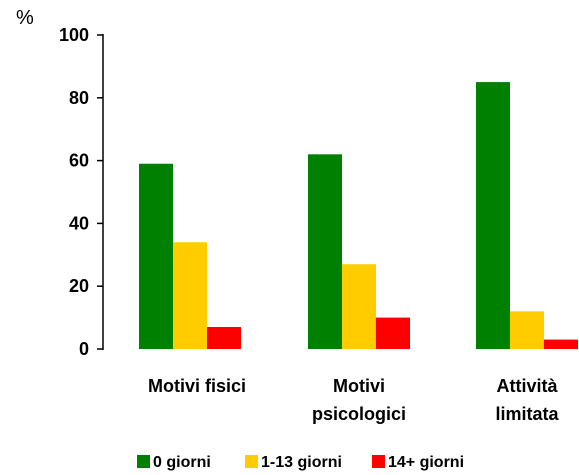 This screenshot has width=579, height=475. What do you see at coordinates (182, 462) in the screenshot?
I see `legend-label: 0 giorni` at bounding box center [182, 462].